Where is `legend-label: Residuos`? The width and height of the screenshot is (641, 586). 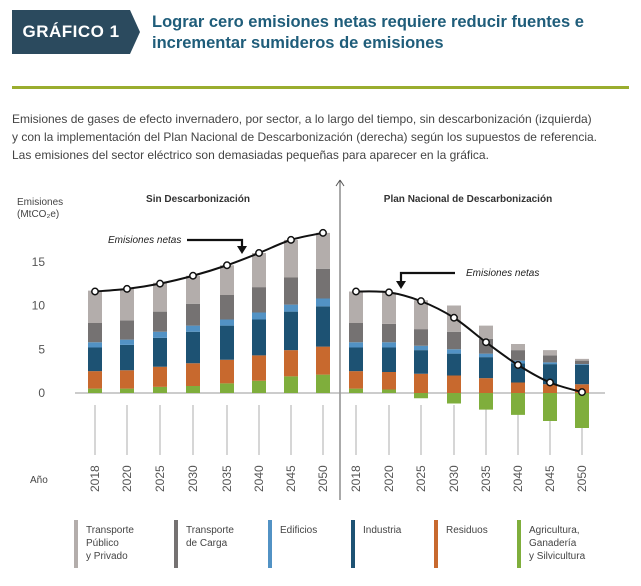
legend-label: Residuos is located at coordinates (467, 530).